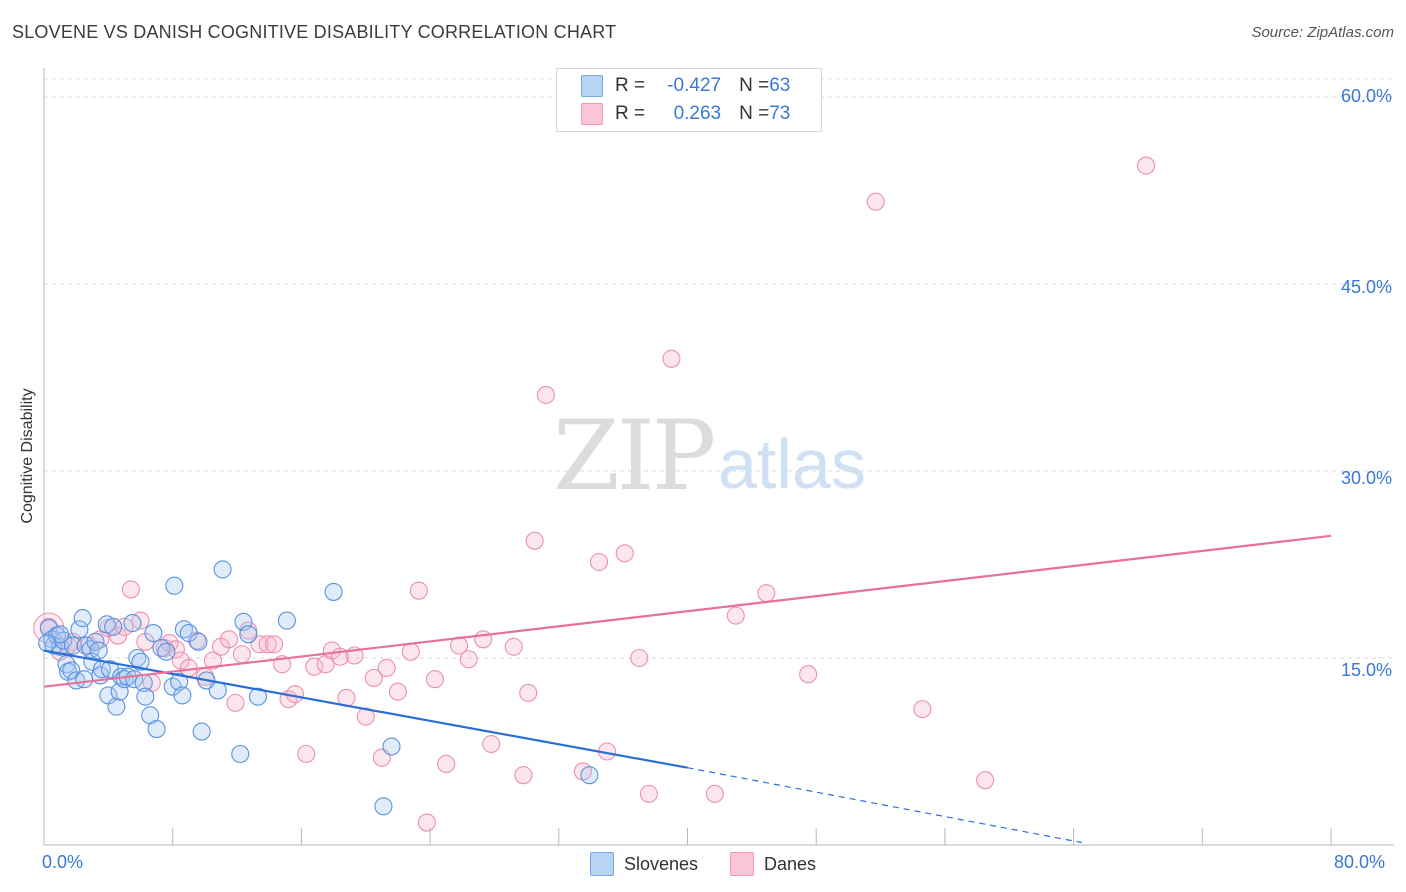 This screenshot has width=1406, height=892. Describe the element at coordinates (1366, 478) in the screenshot. I see `y-tick-30: 30.0%` at that location.